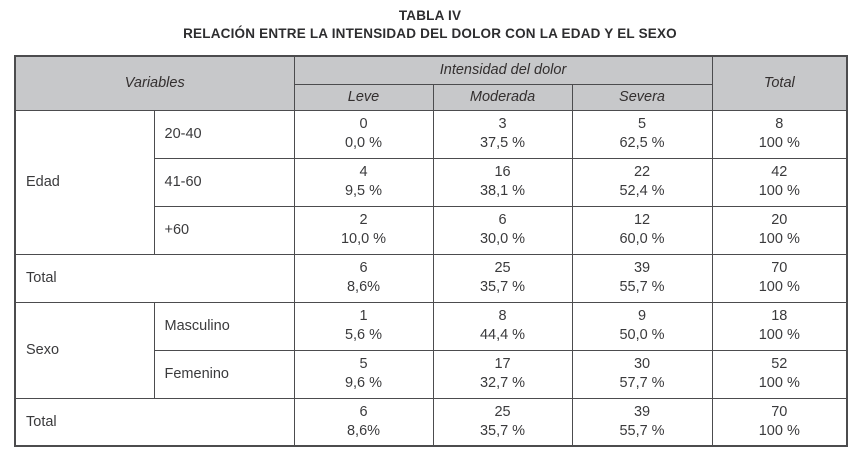 The width and height of the screenshot is (860, 459). Describe the element at coordinates (642, 268) in the screenshot. I see `cell-count: 39` at that location.